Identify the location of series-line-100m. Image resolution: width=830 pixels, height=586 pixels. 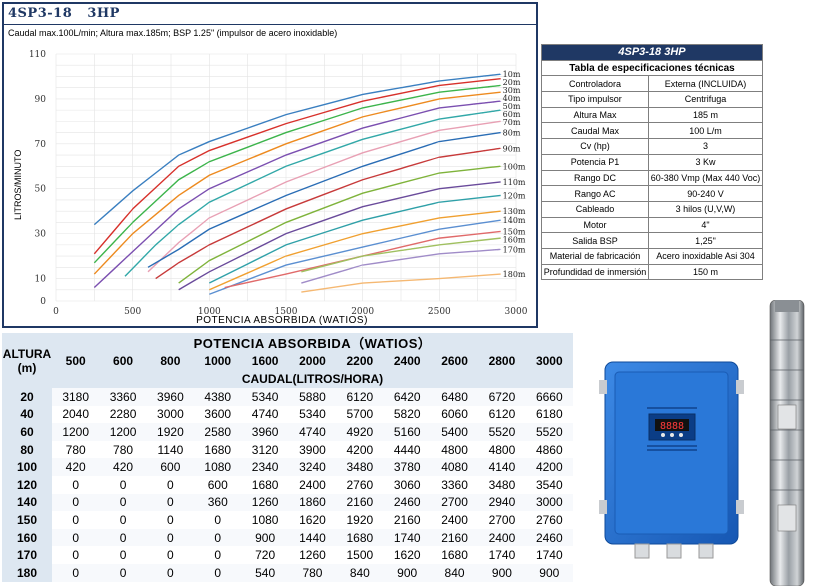
(339, 224).